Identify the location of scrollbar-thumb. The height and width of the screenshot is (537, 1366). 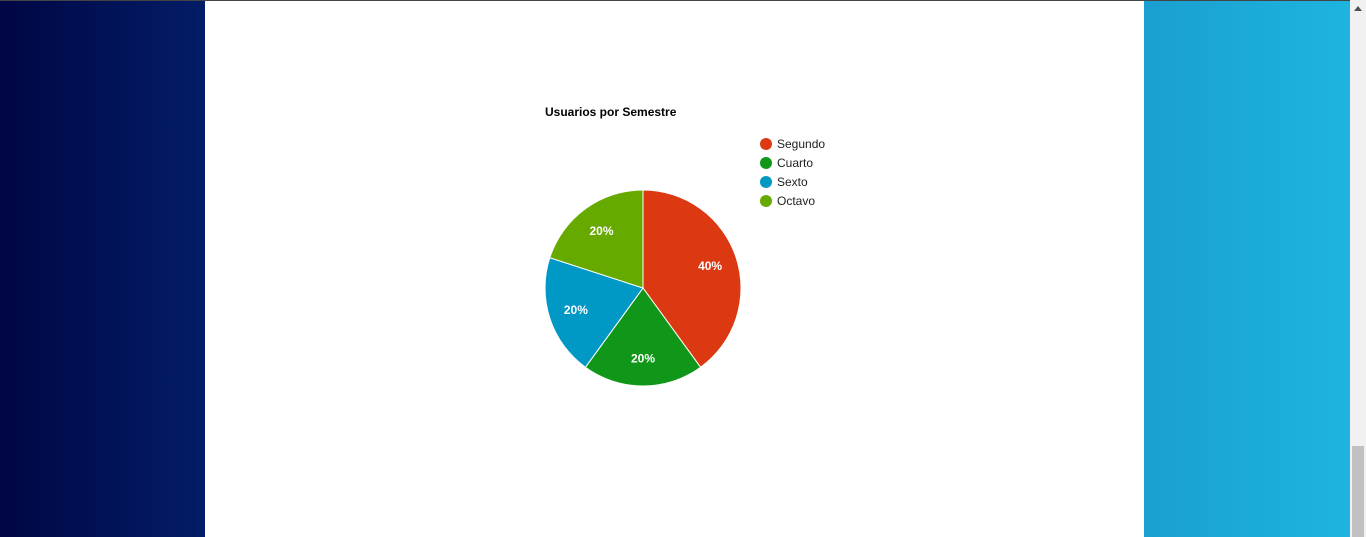
(1358, 491).